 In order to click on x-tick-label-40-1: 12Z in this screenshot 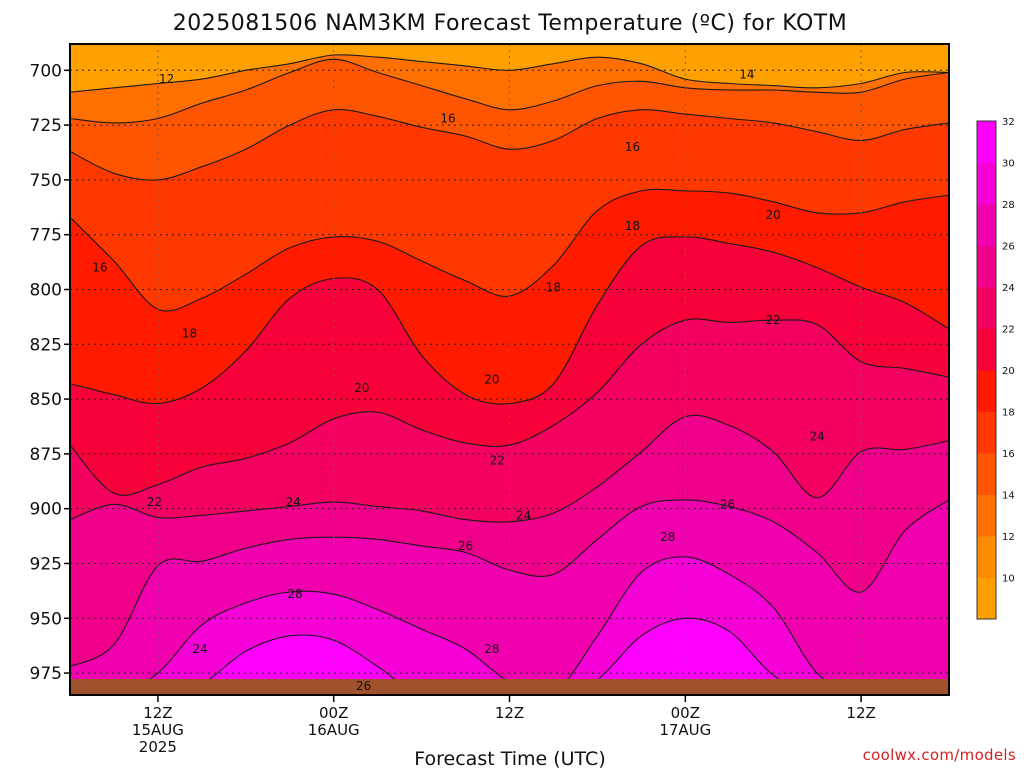, I will do `click(860, 713)`.